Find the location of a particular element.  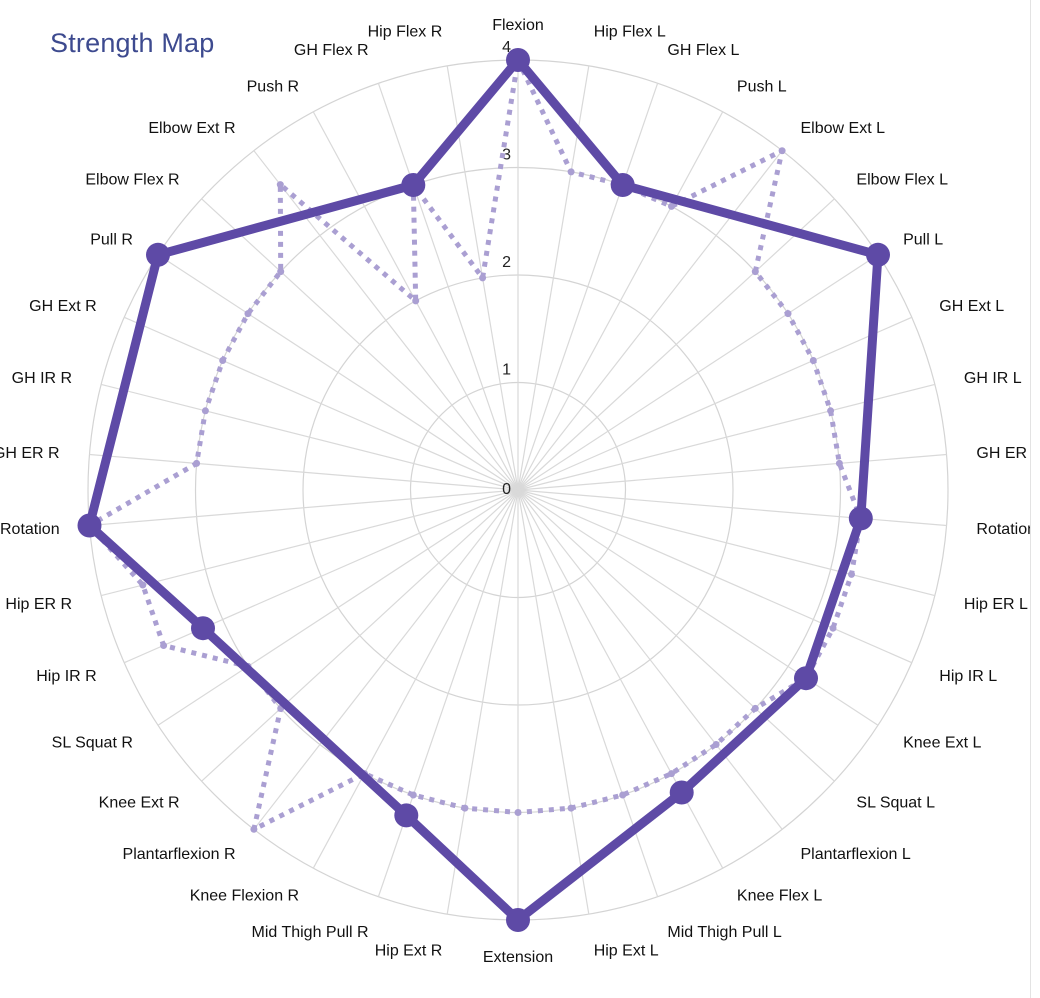

axis-label: Rotation is located at coordinates (30, 529).